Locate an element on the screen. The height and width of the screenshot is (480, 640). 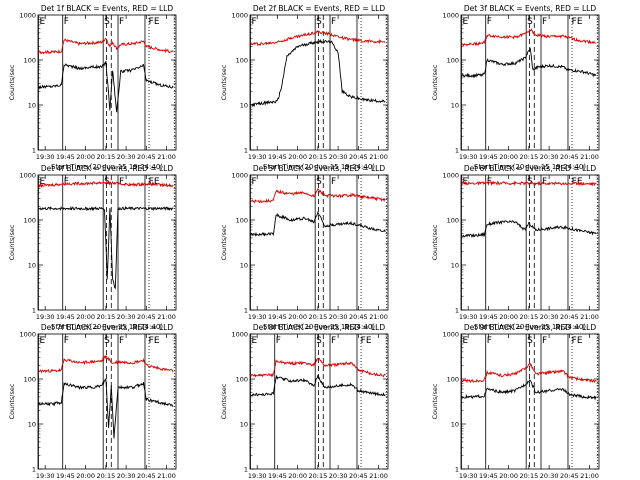
det-5-ylabel: Counts/sec is located at coordinates (224, 242).